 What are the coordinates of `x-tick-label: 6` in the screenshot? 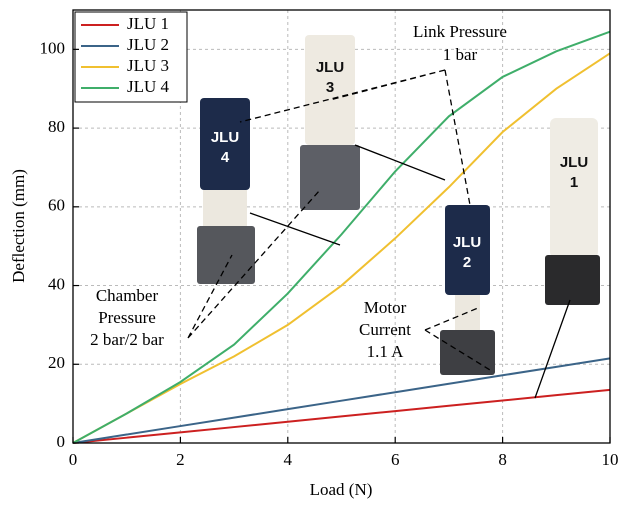 It's located at (395, 459).